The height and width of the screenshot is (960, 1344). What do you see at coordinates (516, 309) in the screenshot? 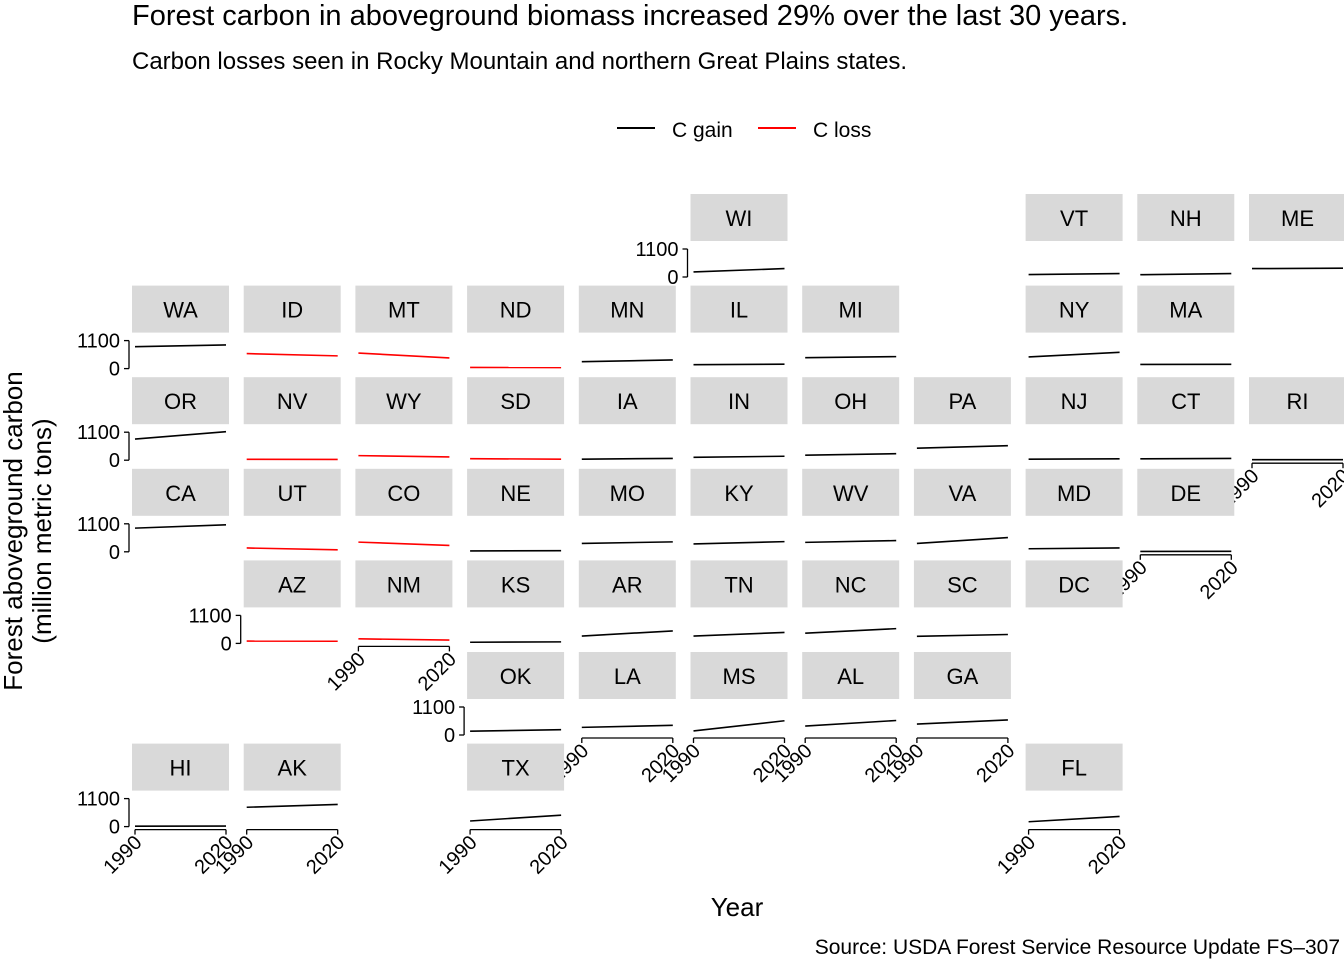
I see `strip-nd` at bounding box center [516, 309].